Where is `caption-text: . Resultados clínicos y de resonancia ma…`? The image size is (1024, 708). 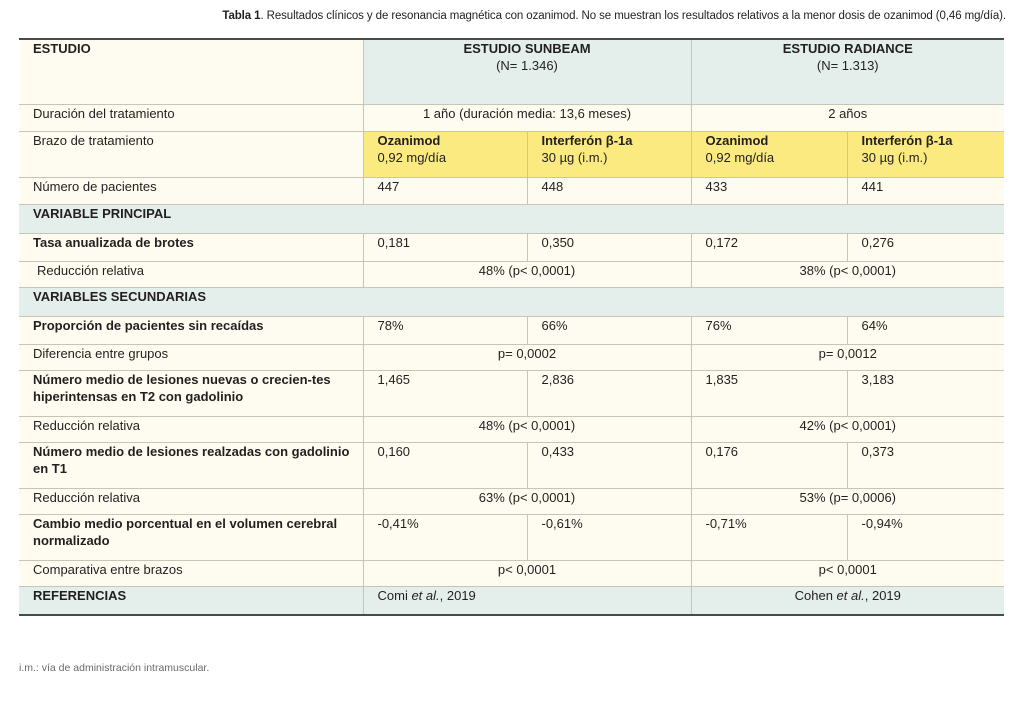 caption-text: . Resultados clínicos y de resonancia ma… is located at coordinates (633, 16).